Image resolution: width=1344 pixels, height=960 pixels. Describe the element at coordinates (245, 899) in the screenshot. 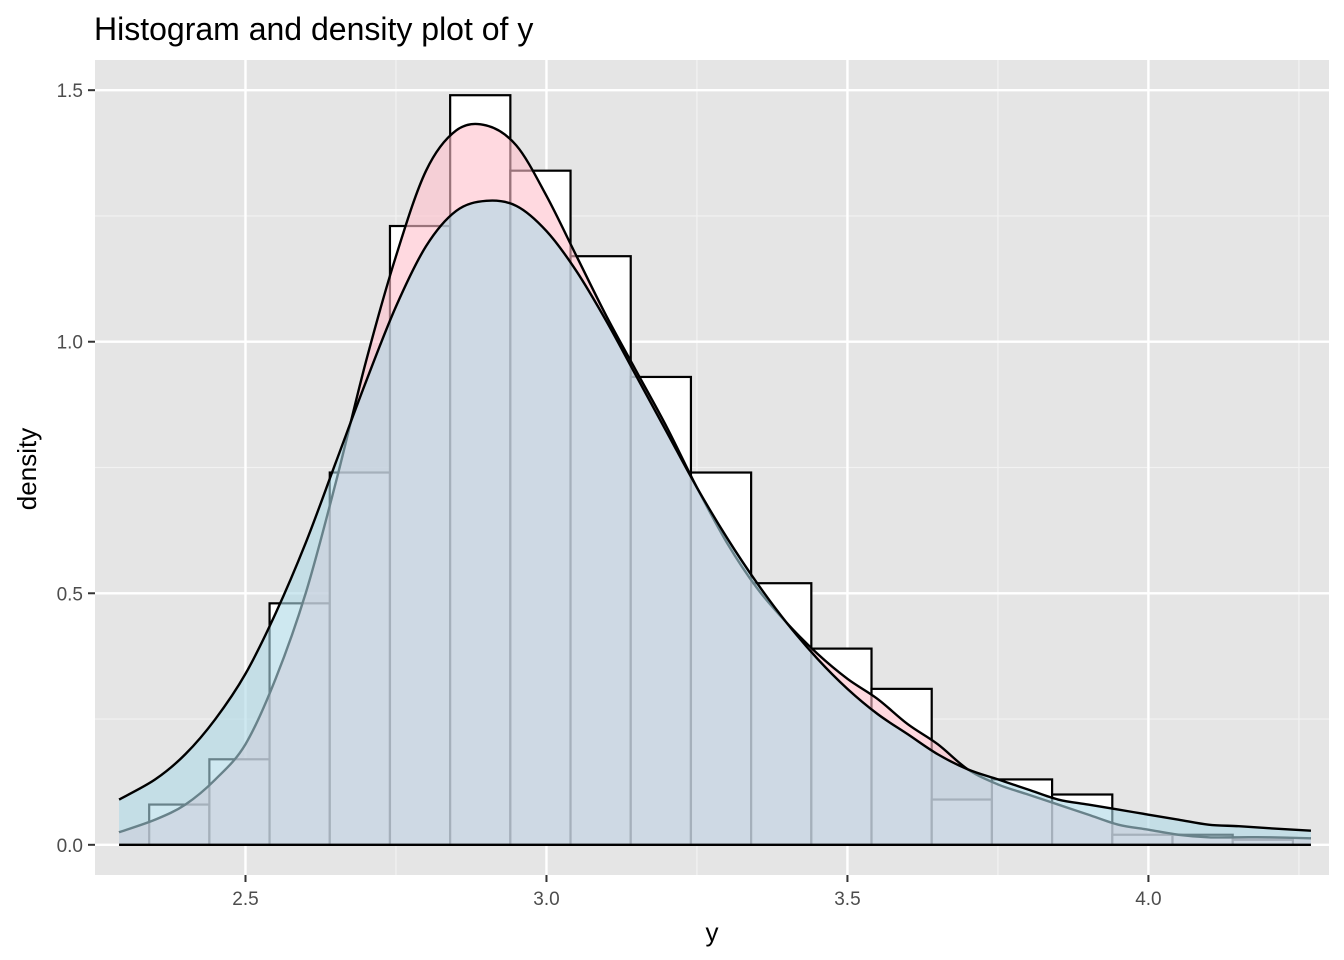

I see `x-tick-label: 2.5` at that location.